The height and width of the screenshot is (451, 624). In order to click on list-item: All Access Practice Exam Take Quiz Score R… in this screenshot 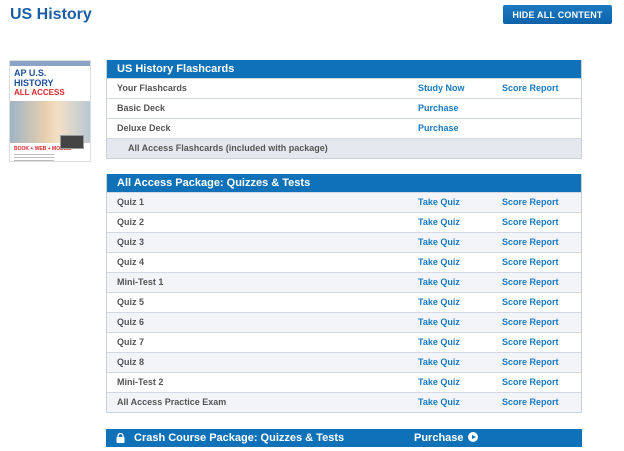, I will do `click(344, 402)`.